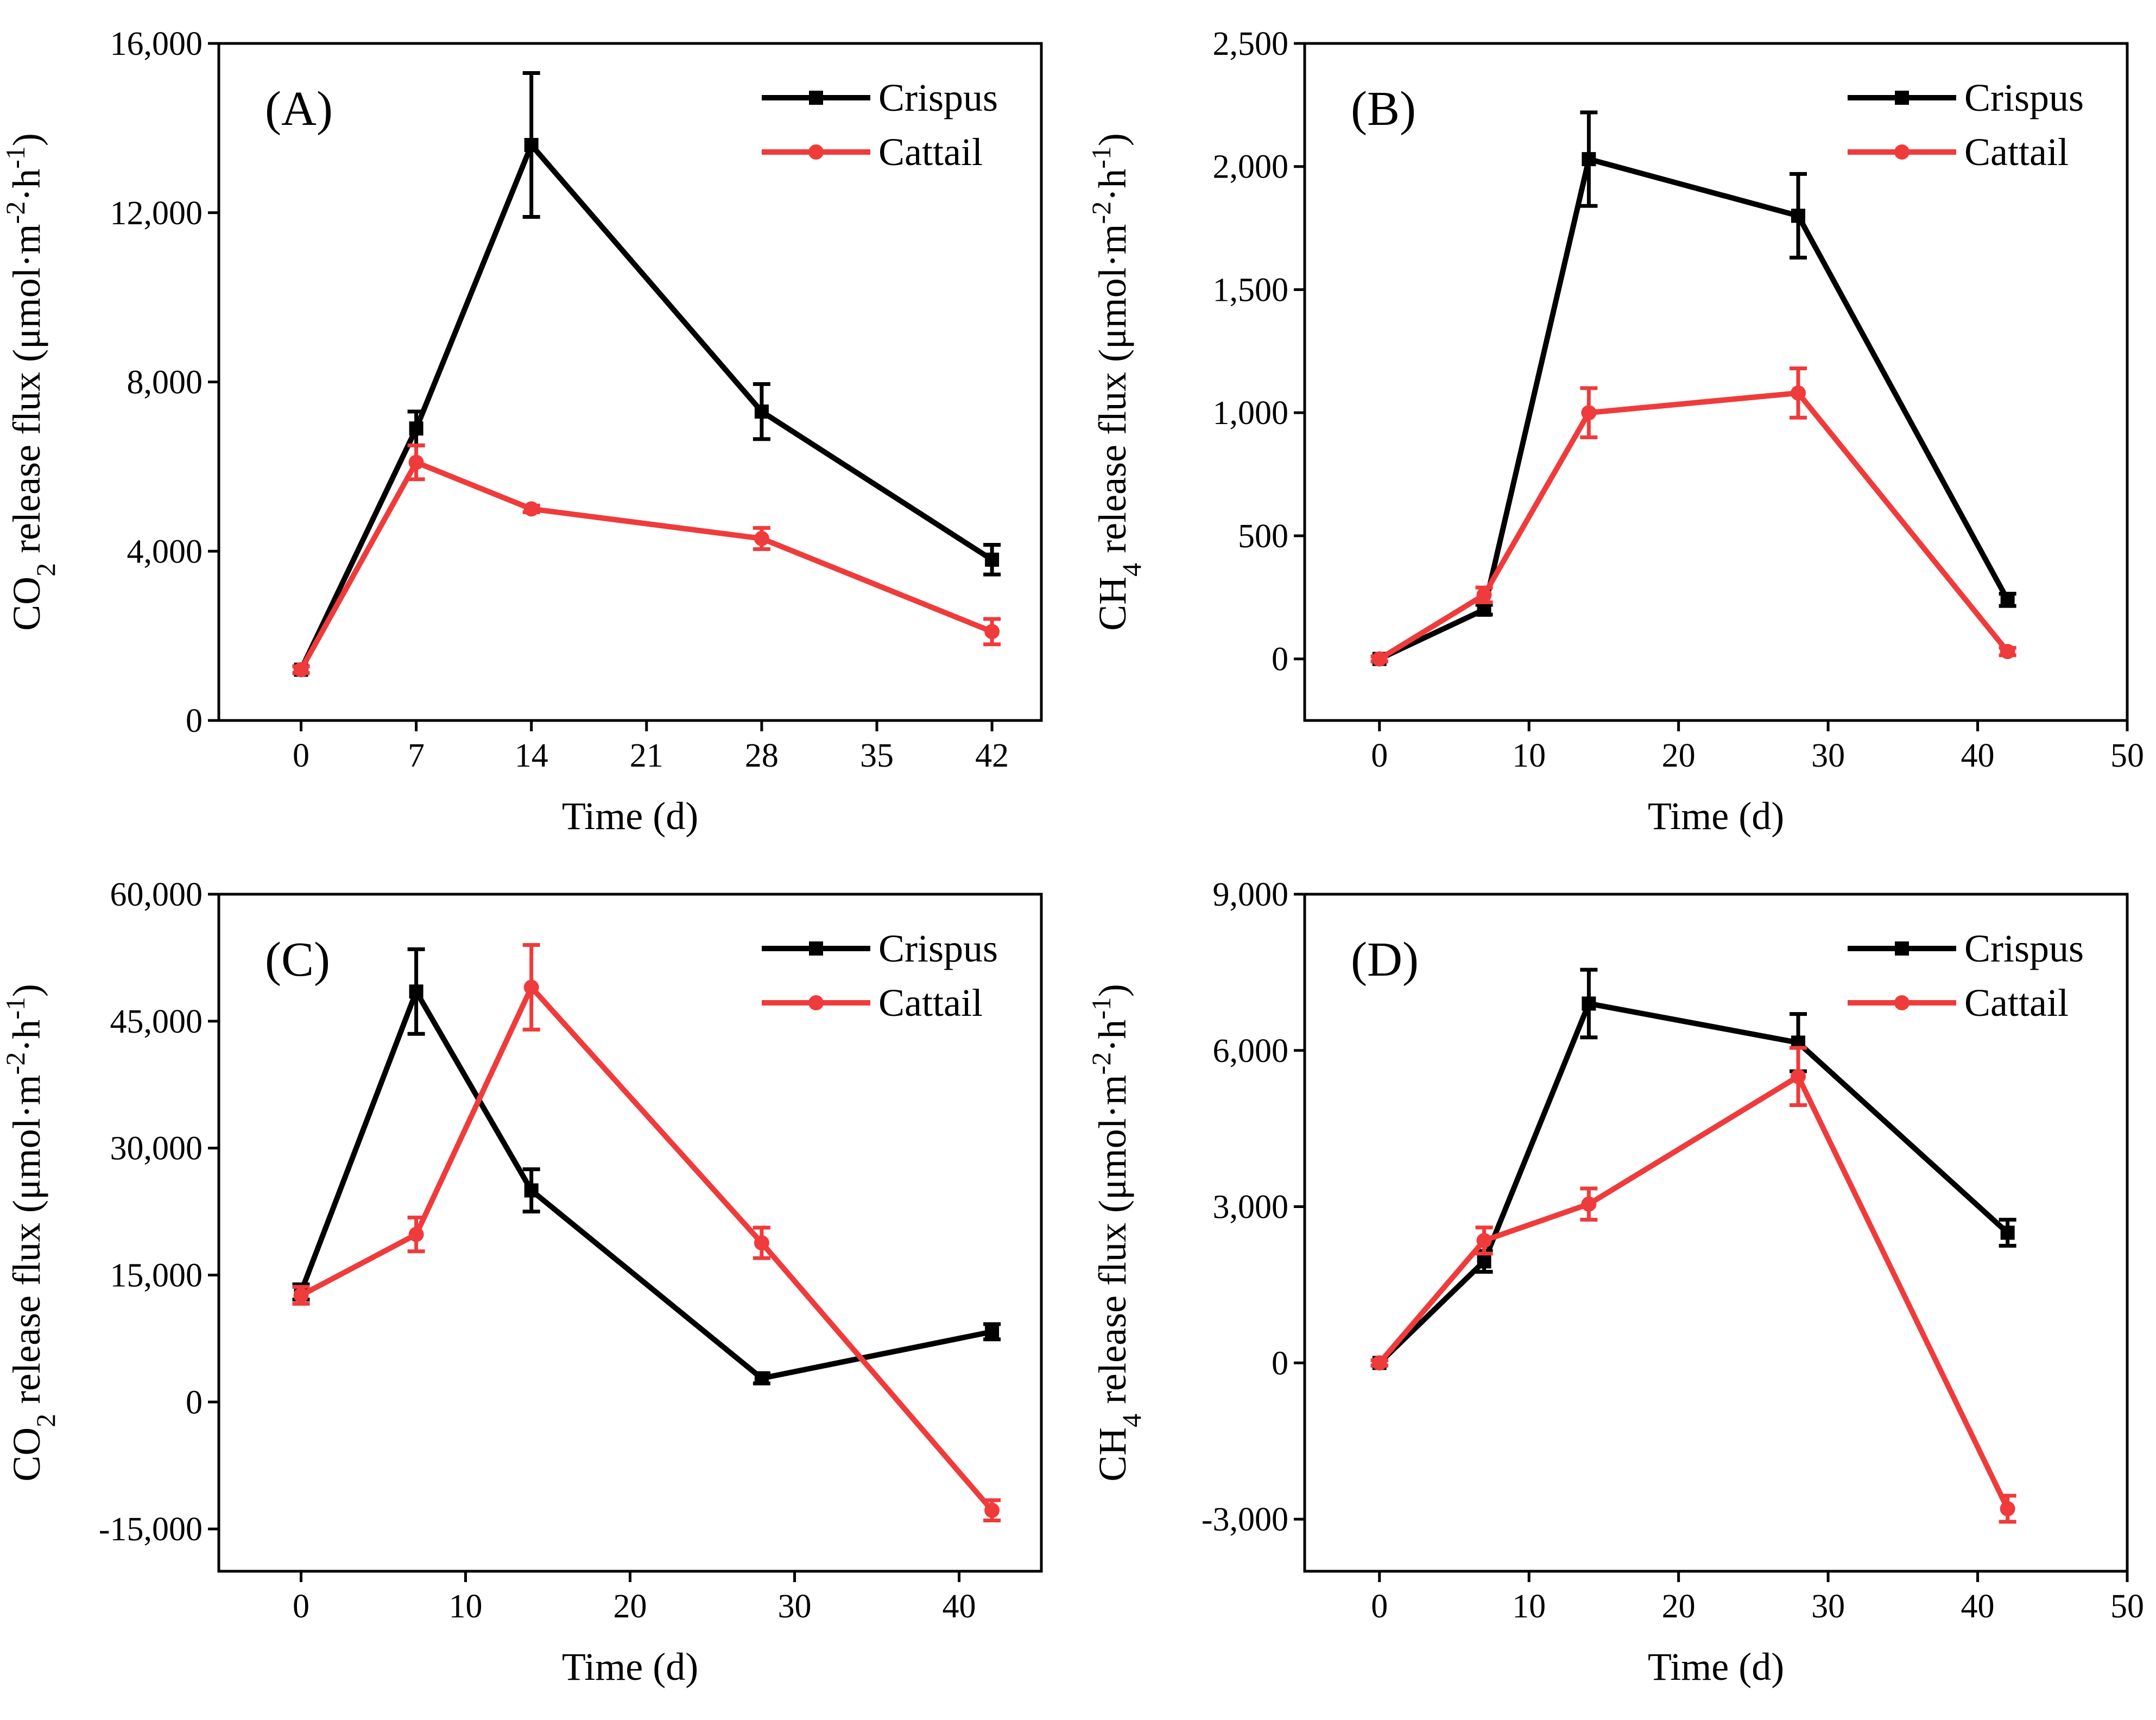 The image size is (2156, 1720). What do you see at coordinates (1263, 536) in the screenshot?
I see `y-tick-label: 500` at bounding box center [1263, 536].